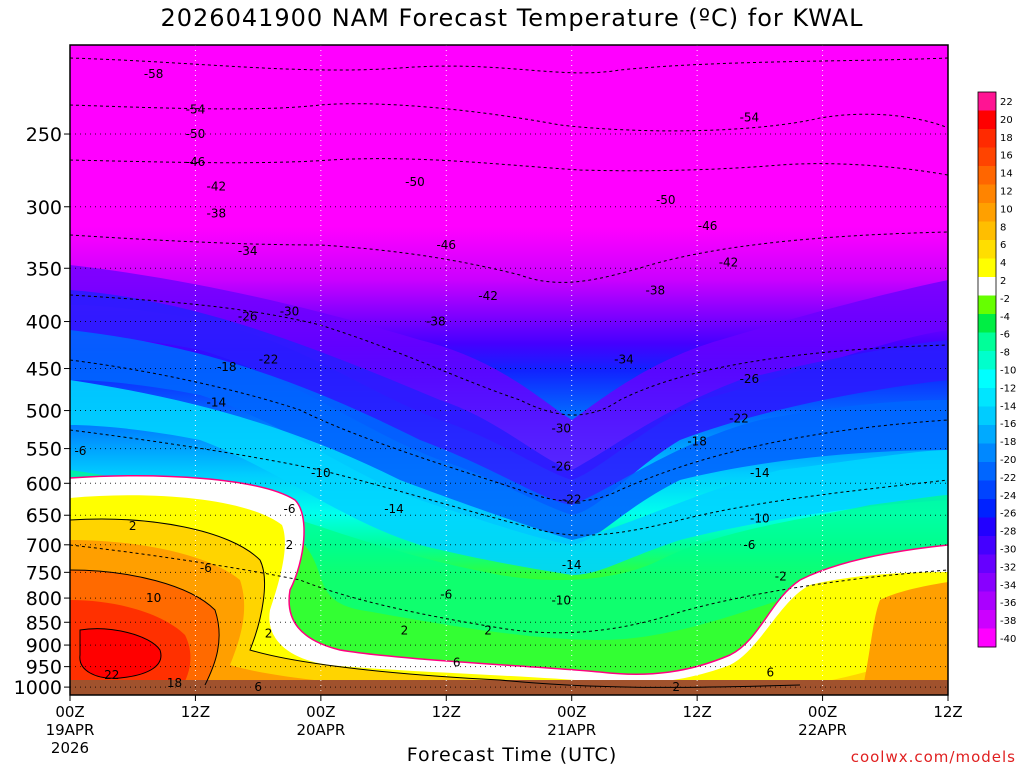 This screenshot has height=768, width=1024. Describe the element at coordinates (44, 646) in the screenshot. I see `y-tick-label: 900` at that location.